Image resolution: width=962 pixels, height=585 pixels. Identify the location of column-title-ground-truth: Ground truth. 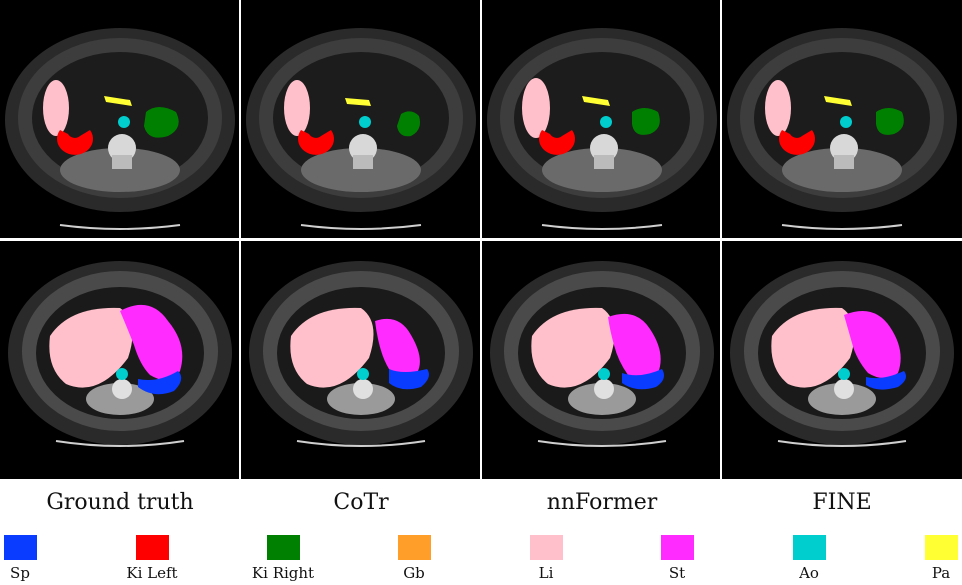
(120, 502).